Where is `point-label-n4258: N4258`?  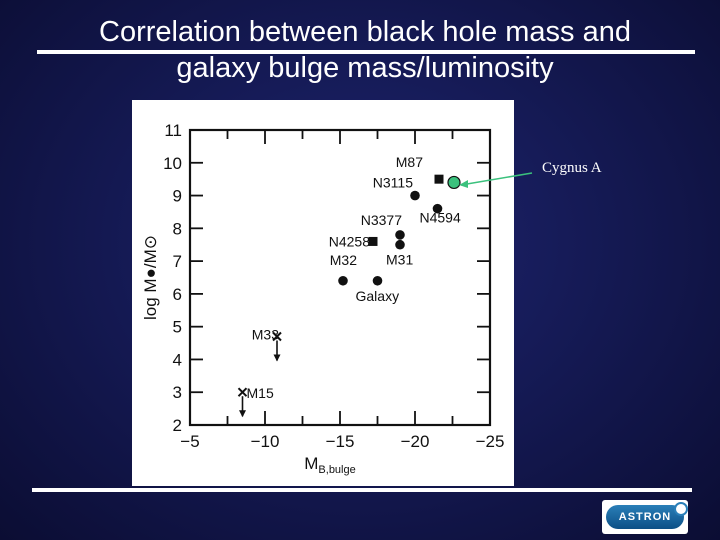
point-label-n4258: N4258 is located at coordinates (349, 241).